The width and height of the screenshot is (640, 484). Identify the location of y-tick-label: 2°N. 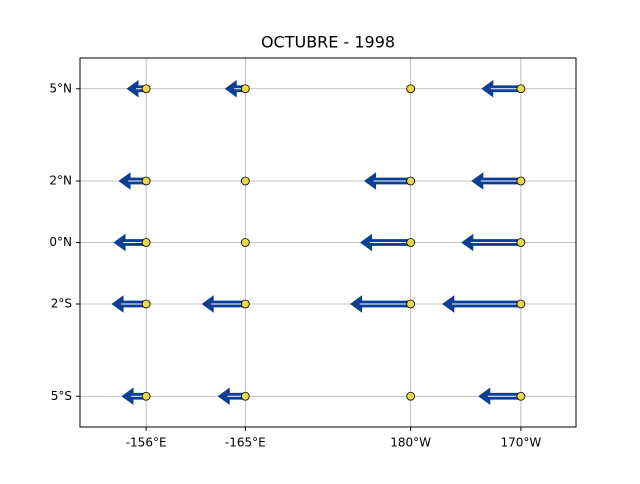
(60, 181).